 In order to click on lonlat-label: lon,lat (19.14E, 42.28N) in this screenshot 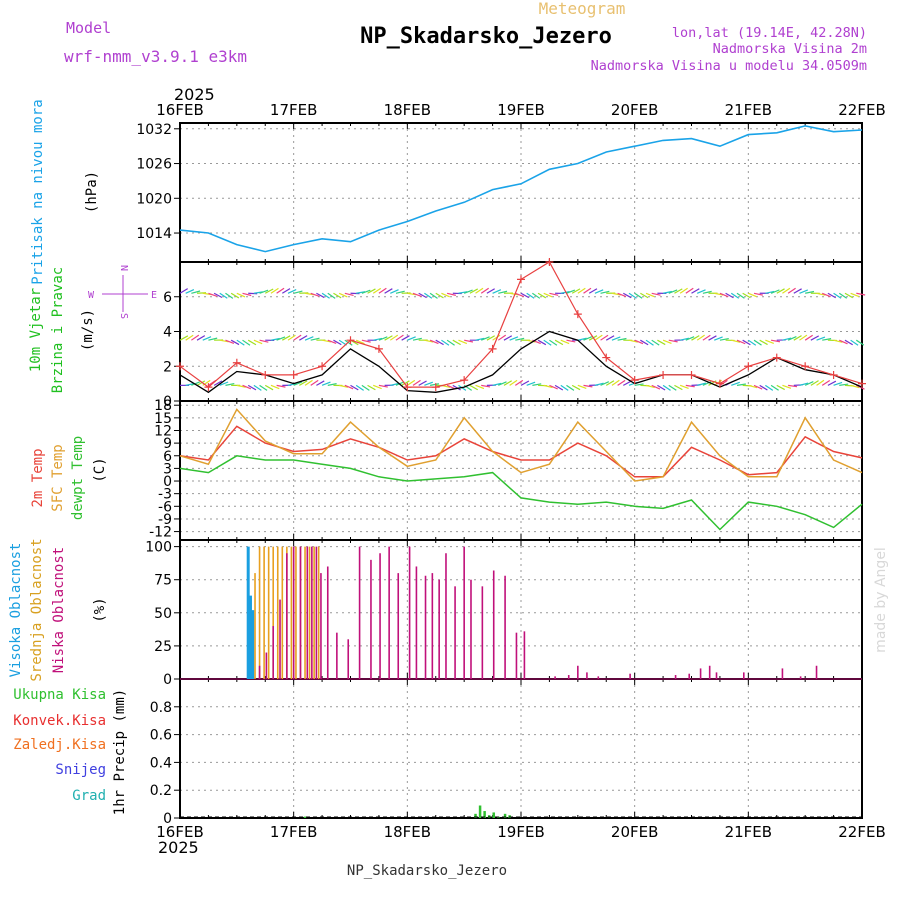, I will do `click(769, 33)`.